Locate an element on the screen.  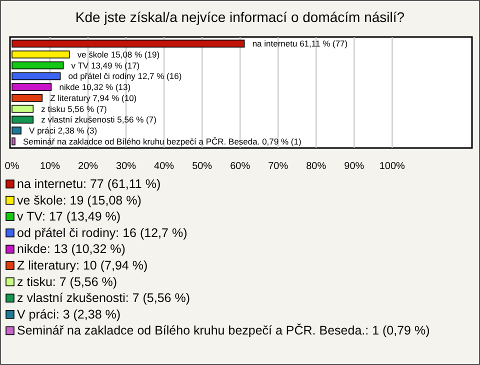
x-tick-label: 10% is located at coordinates (50, 166).